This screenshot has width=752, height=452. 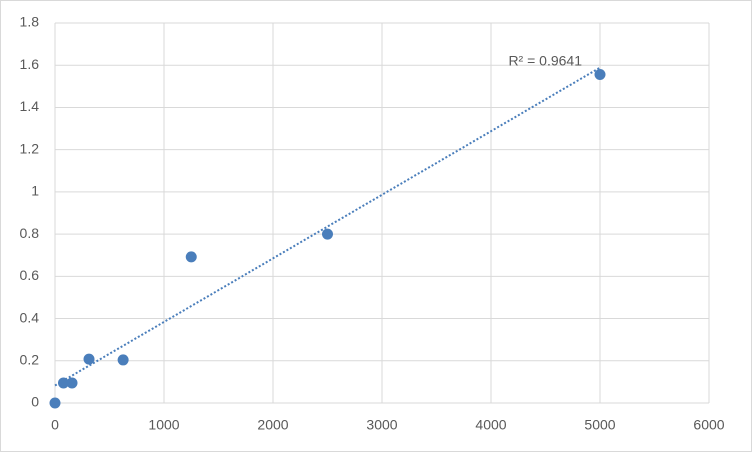 I want to click on x-tick-label: 2000, so click(x=272, y=425).